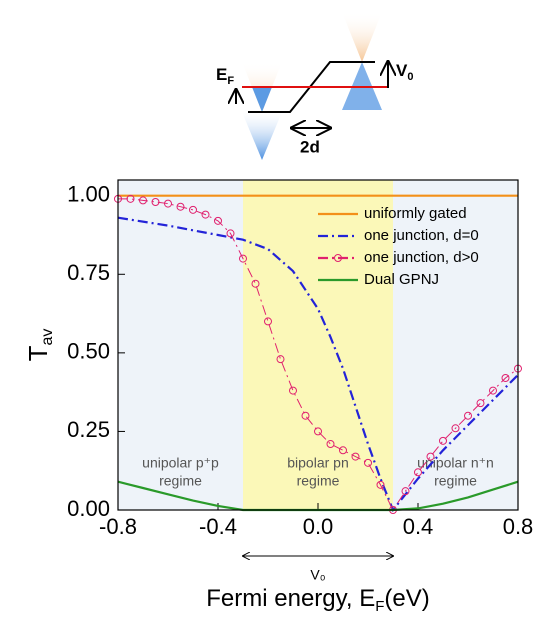 The width and height of the screenshot is (535, 621). What do you see at coordinates (379, 606) in the screenshot?
I see `x-label-sub: F` at bounding box center [379, 606].